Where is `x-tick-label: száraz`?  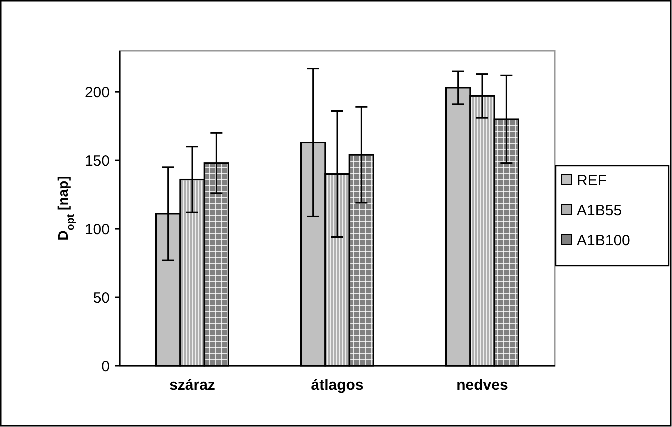
x-tick-label: száraz is located at coordinates (193, 385).